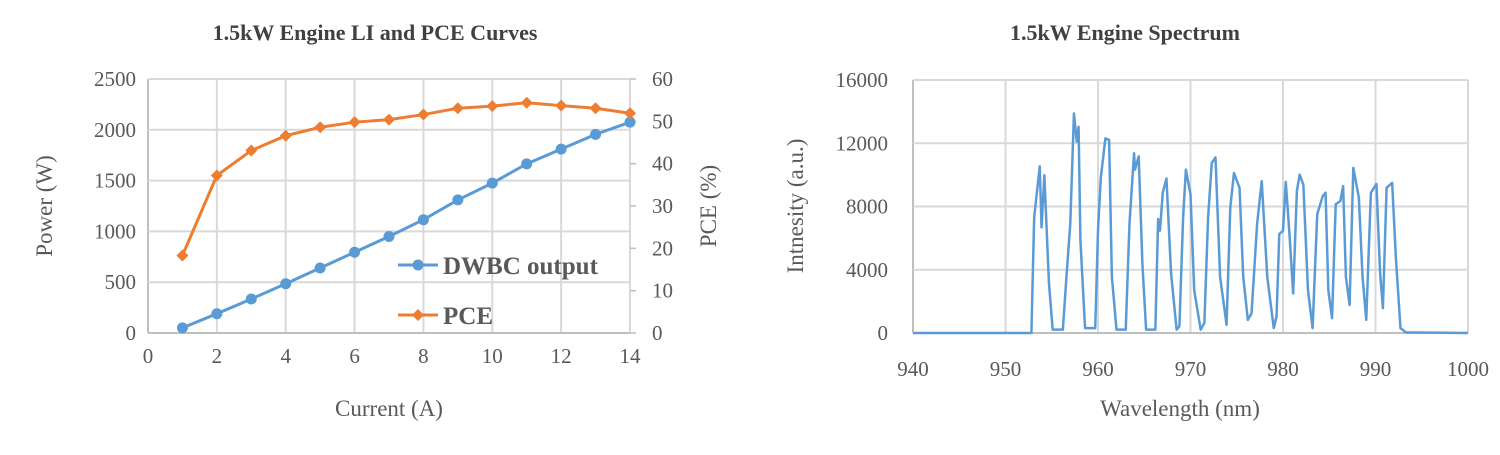 This screenshot has height=455, width=1500. What do you see at coordinates (561, 356) in the screenshot?
I see `x-tick-label: 12` at bounding box center [561, 356].